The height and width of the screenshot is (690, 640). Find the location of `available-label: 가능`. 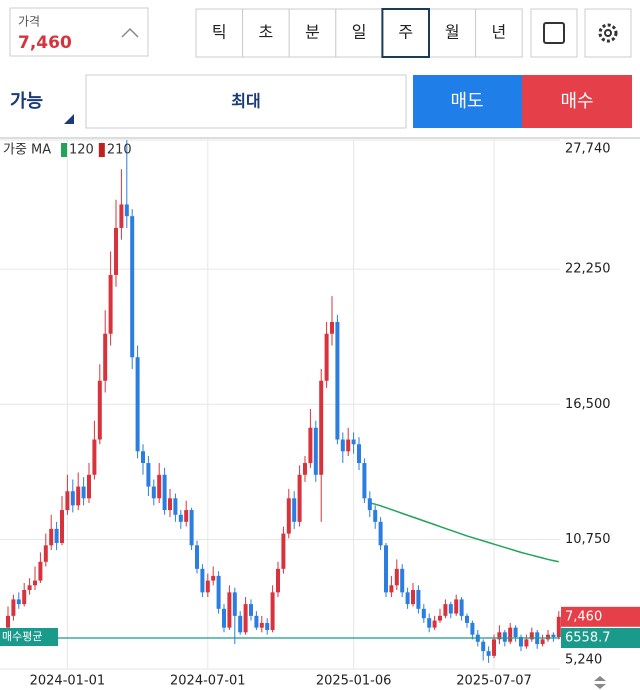

available-label: 가능 is located at coordinates (26, 101).